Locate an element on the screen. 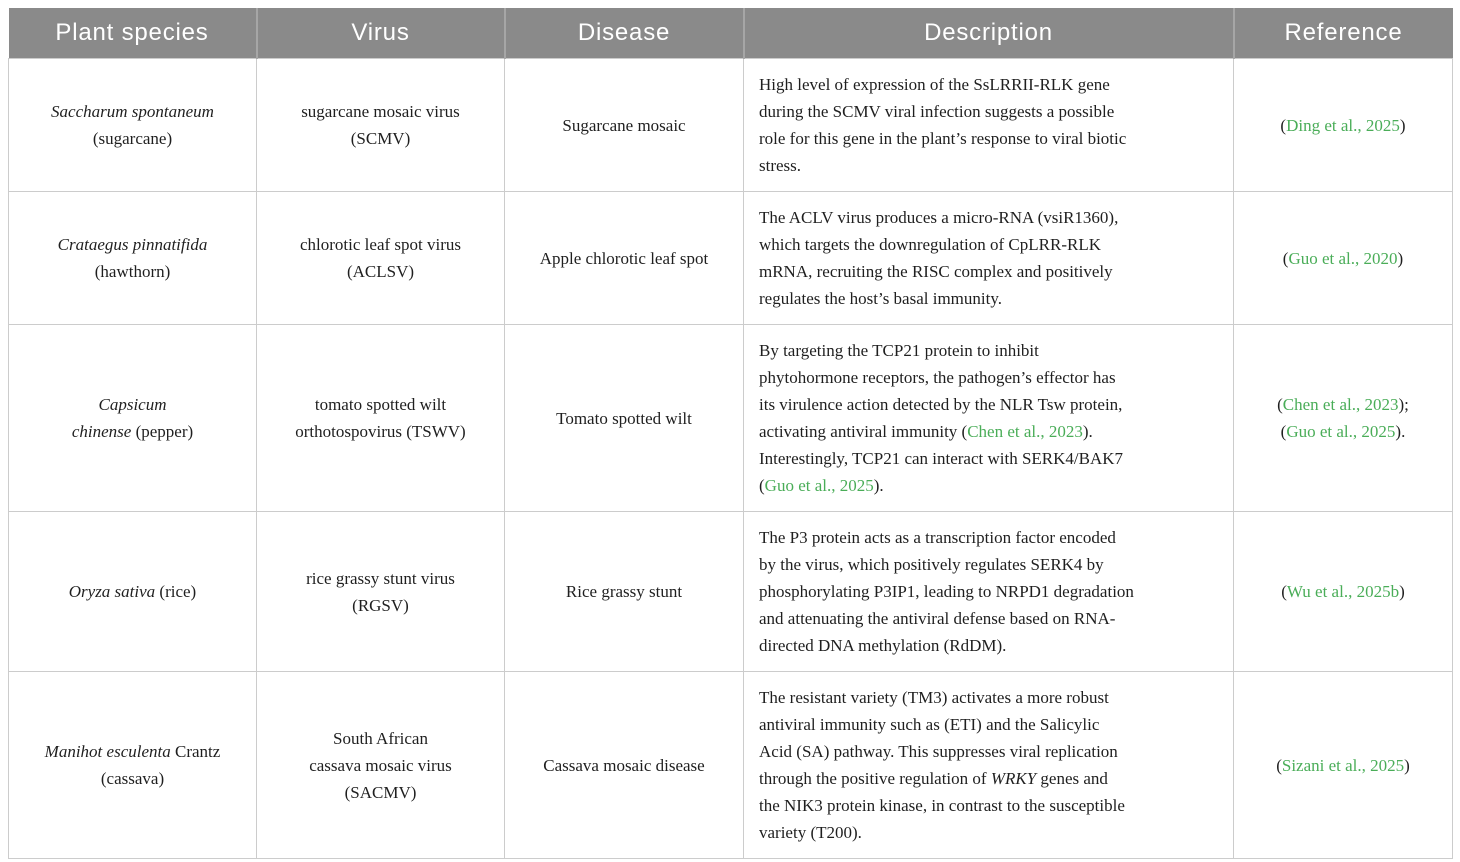 This screenshot has width=1460, height=862. cell-virus: South African cassava mosaic virus (SACMV) is located at coordinates (380, 765).